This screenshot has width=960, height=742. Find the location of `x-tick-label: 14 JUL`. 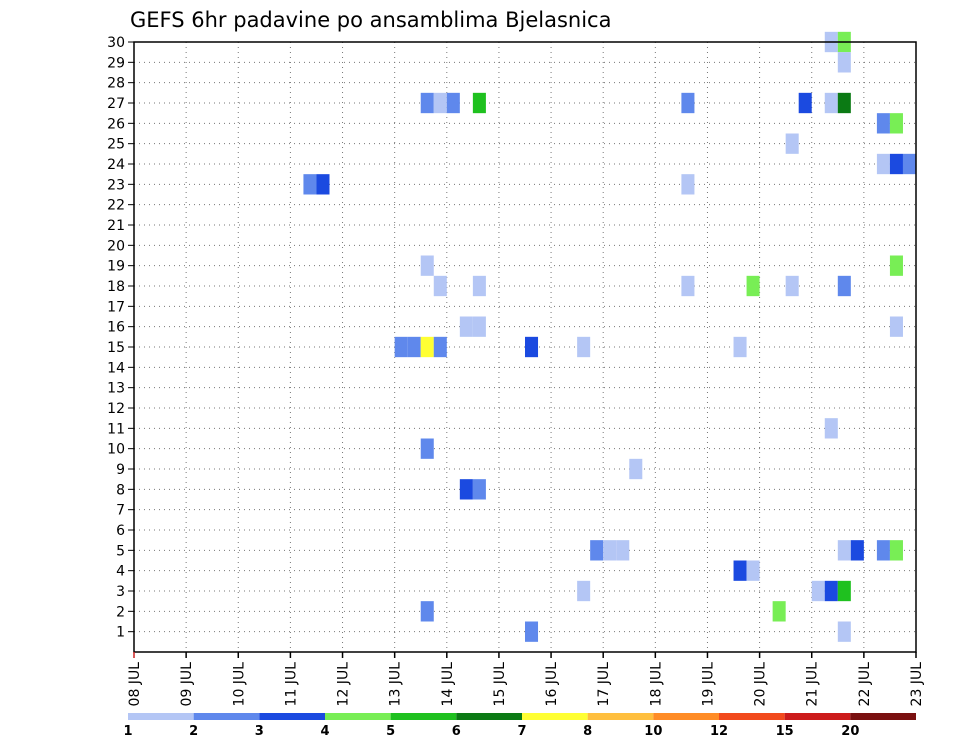

x-tick-label: 14 JUL is located at coordinates (448, 684).